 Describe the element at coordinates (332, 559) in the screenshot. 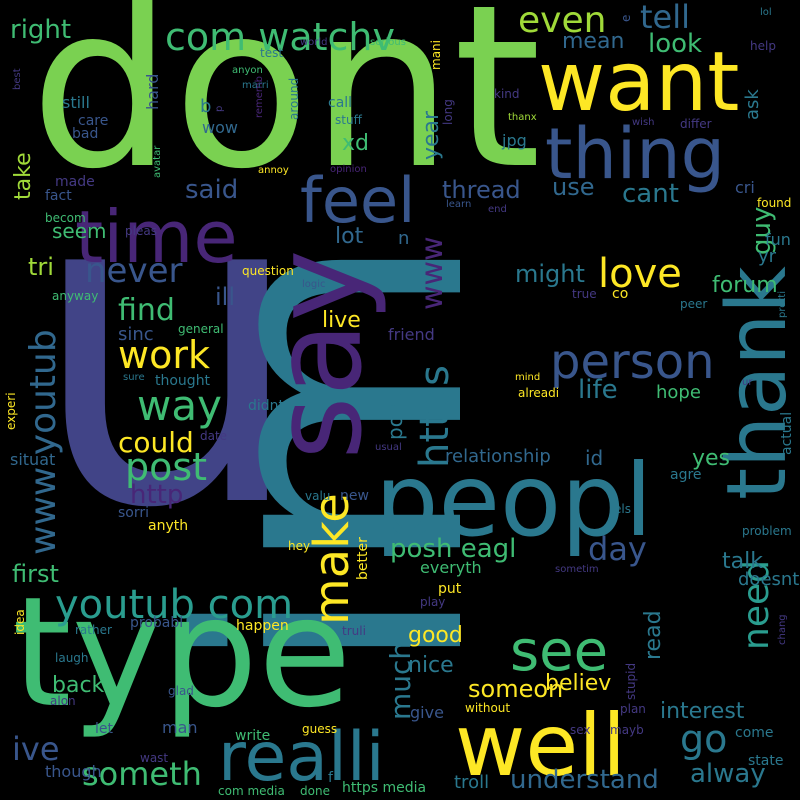

I see `word-make: make` at that location.